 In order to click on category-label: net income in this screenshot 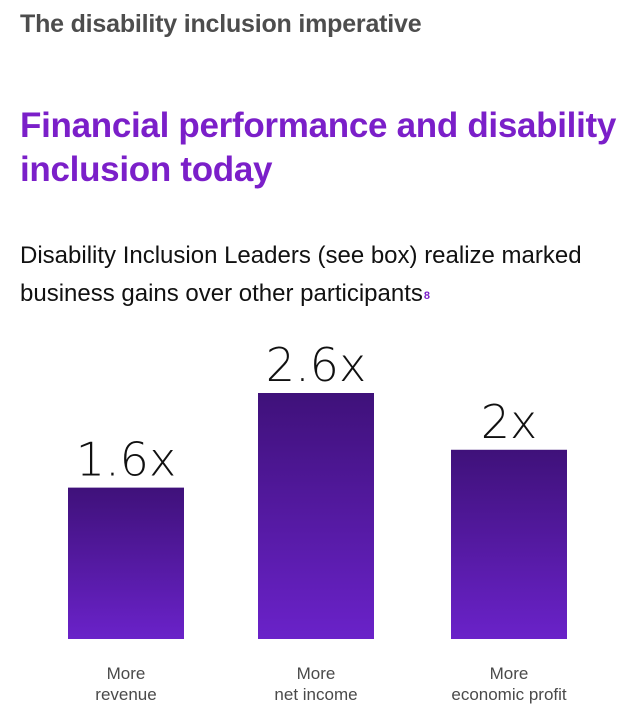, I will do `click(315, 694)`.